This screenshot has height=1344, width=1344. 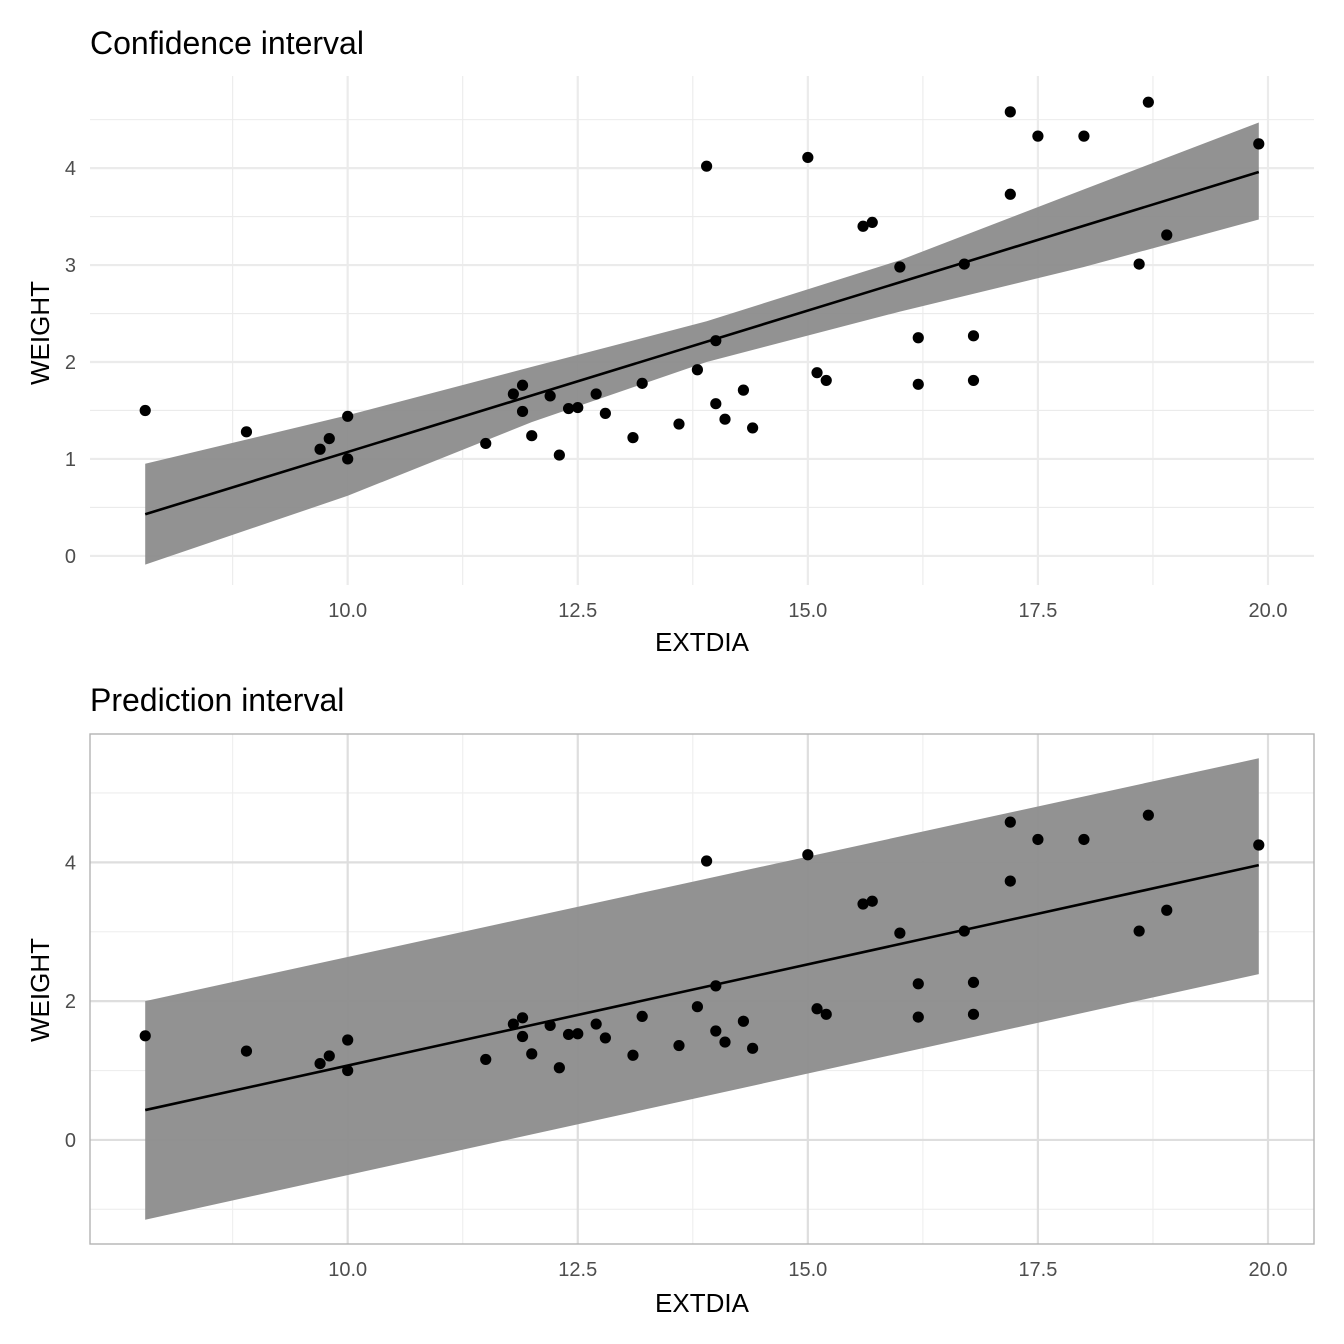 I want to click on x-tick-labels: 10.0 12.5 15.0 17.5 20.0, so click(x=807, y=1270).